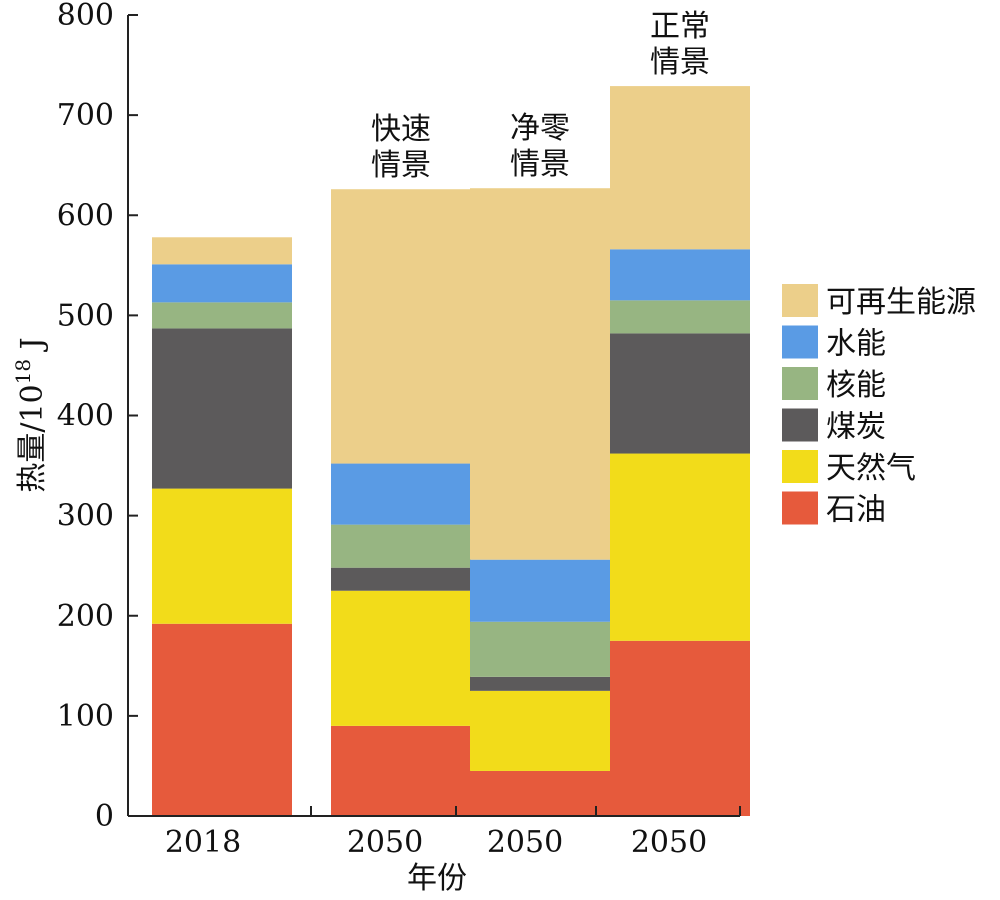 The width and height of the screenshot is (1000, 900). Describe the element at coordinates (540, 374) in the screenshot. I see `bar-segment-3-可再生能源` at that location.